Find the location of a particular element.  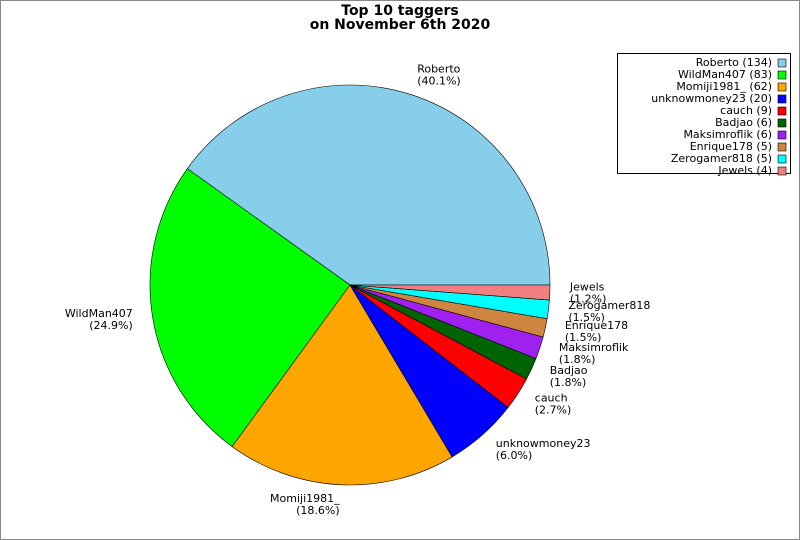

slice-label: WildMan407 is located at coordinates (99, 313).